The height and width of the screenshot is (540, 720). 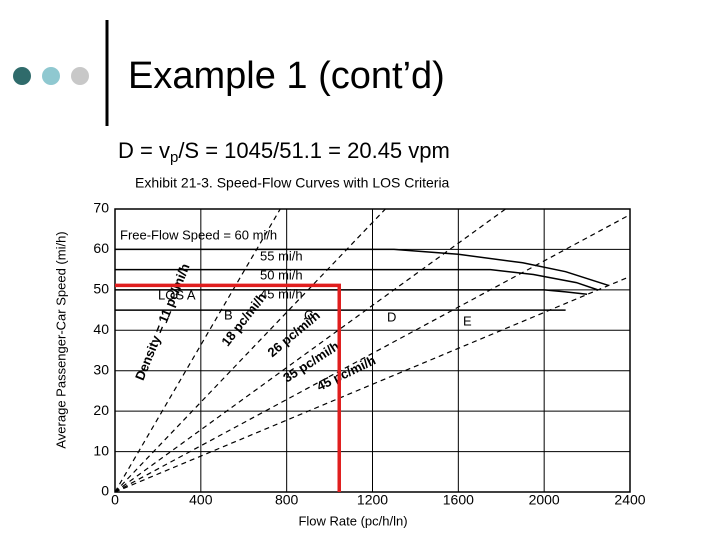 I want to click on y-tick-label: 10, so click(x=101, y=450).